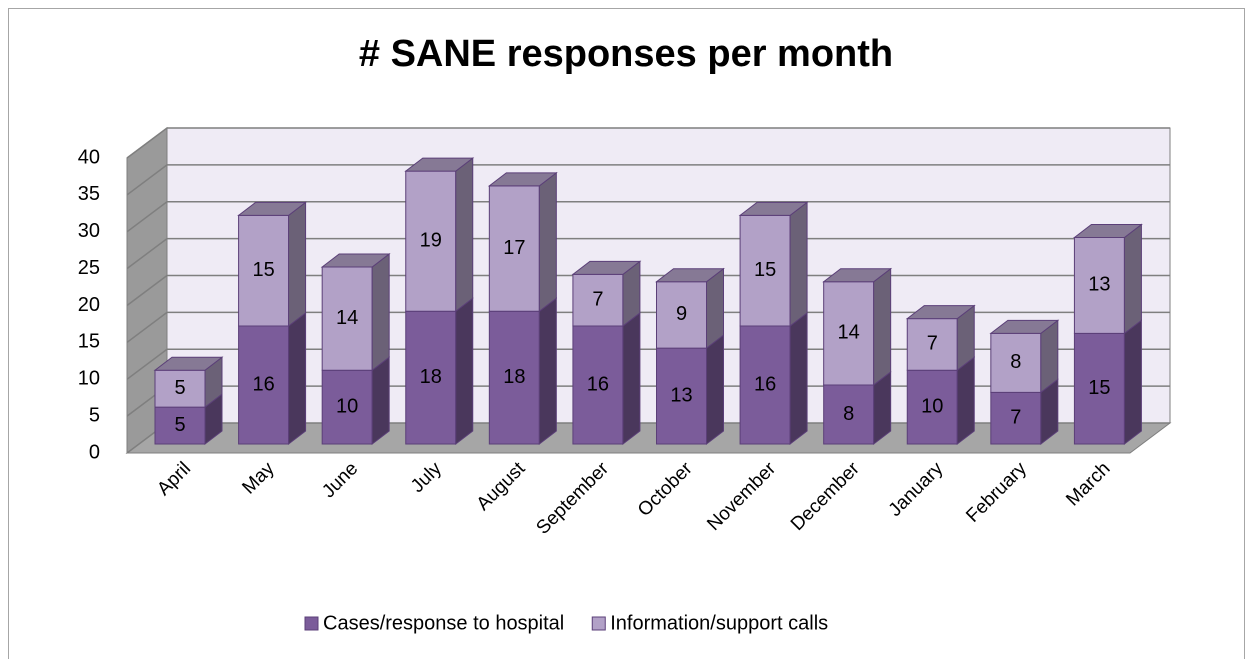  I want to click on data-label: 9, so click(681, 314).